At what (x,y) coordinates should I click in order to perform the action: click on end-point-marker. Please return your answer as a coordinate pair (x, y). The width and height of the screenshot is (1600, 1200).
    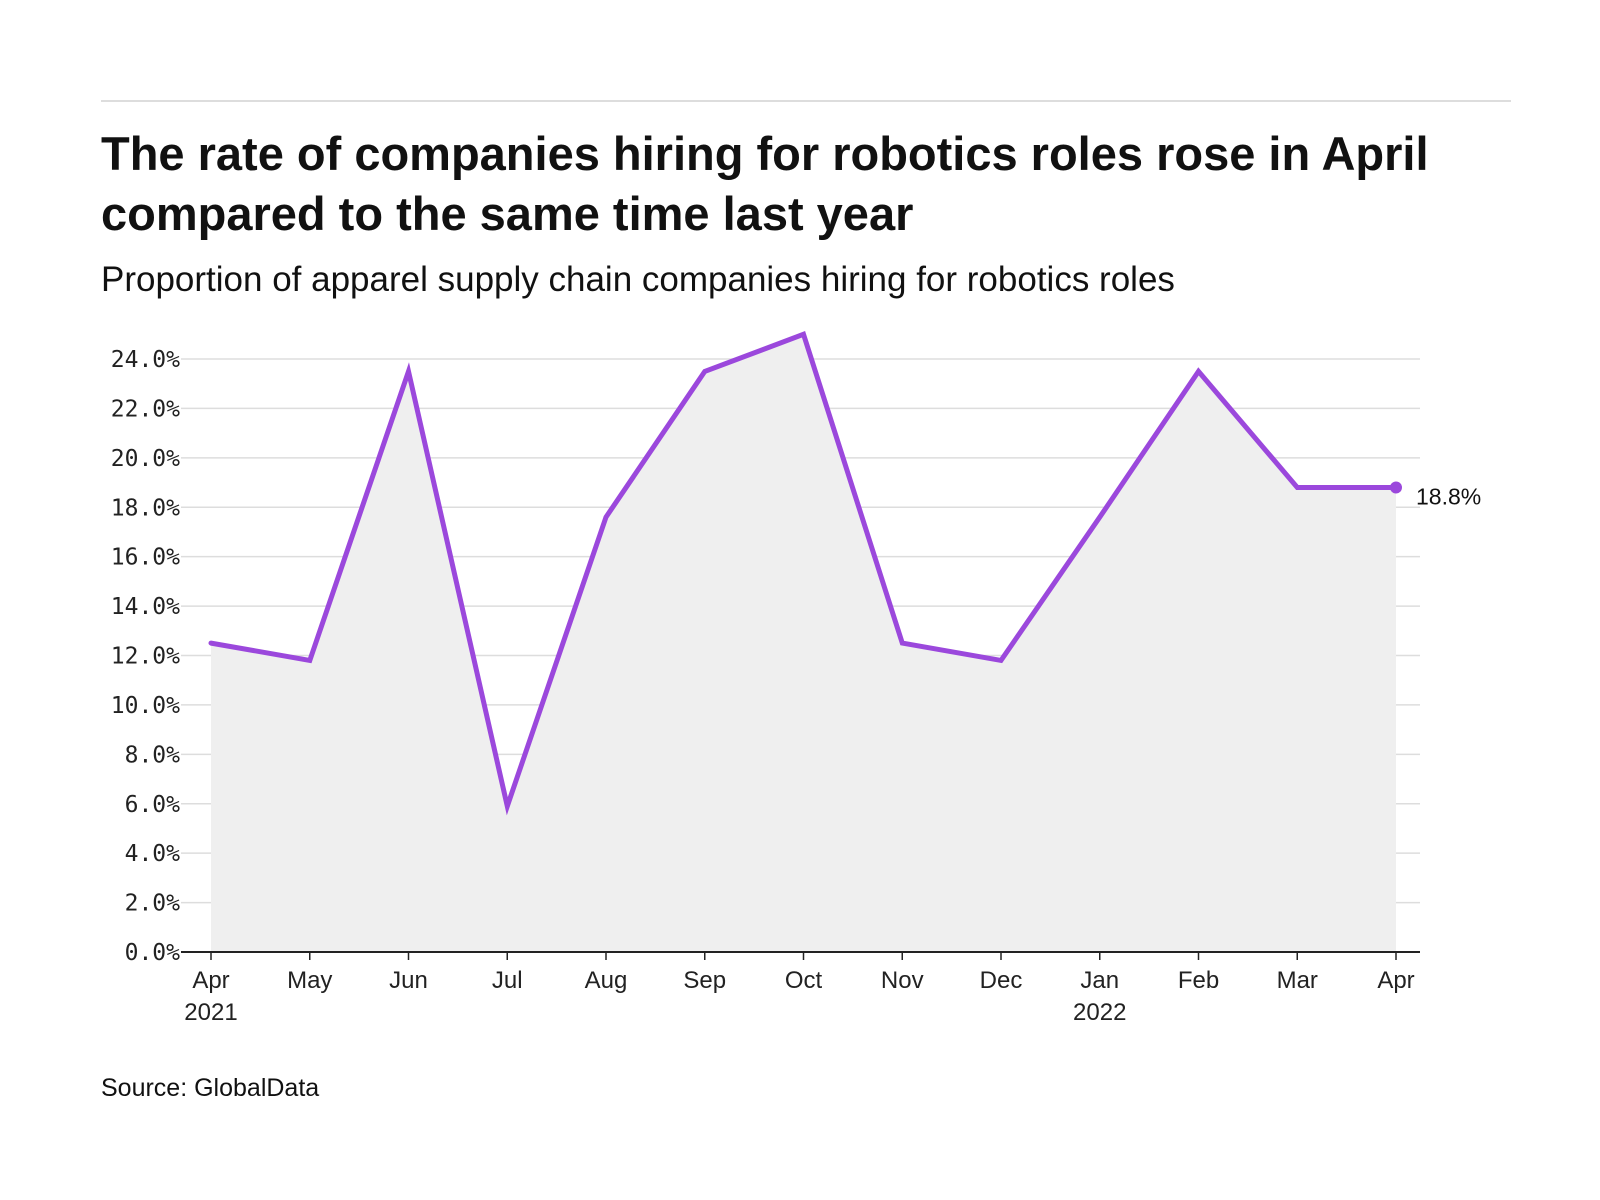
    Looking at the image, I should click on (1396, 487).